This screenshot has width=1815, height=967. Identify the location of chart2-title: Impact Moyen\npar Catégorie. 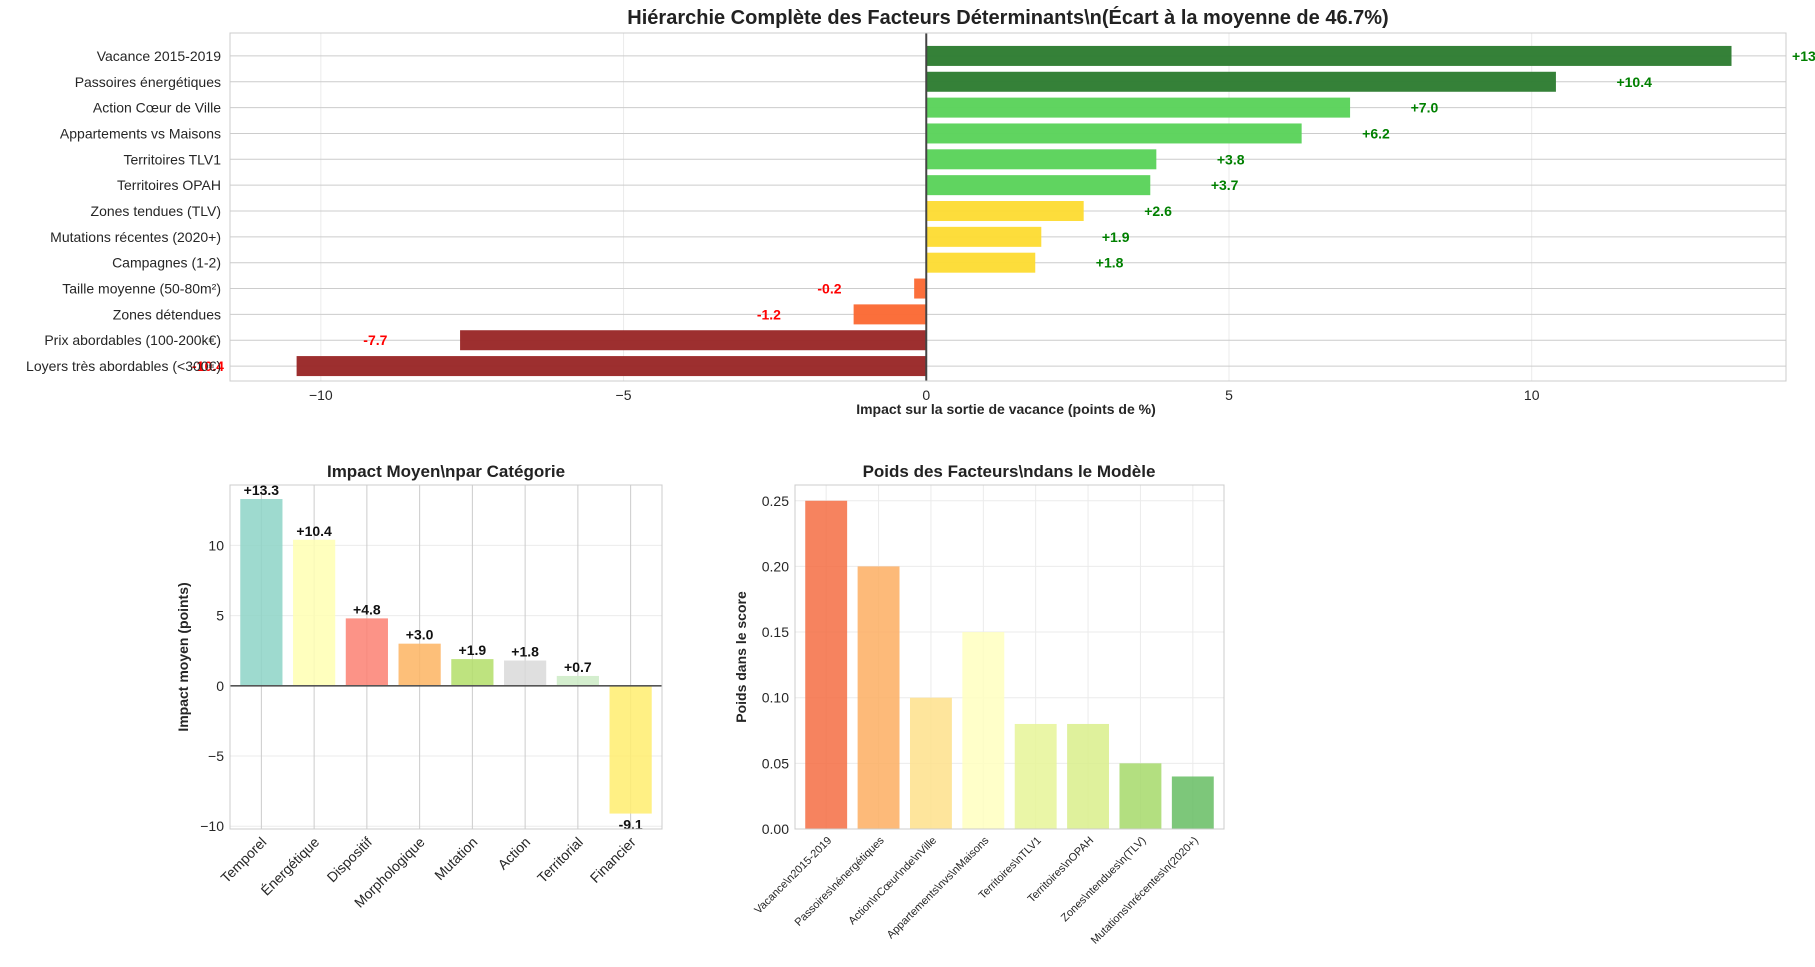
(446, 471).